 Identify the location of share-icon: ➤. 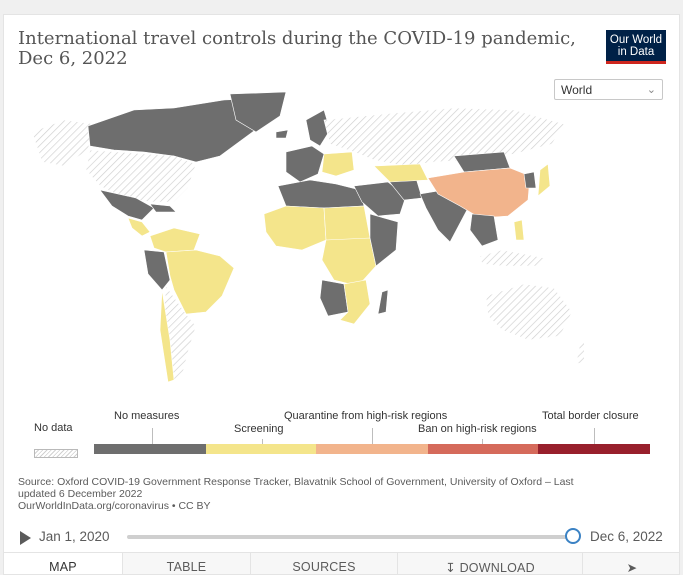
(632, 568).